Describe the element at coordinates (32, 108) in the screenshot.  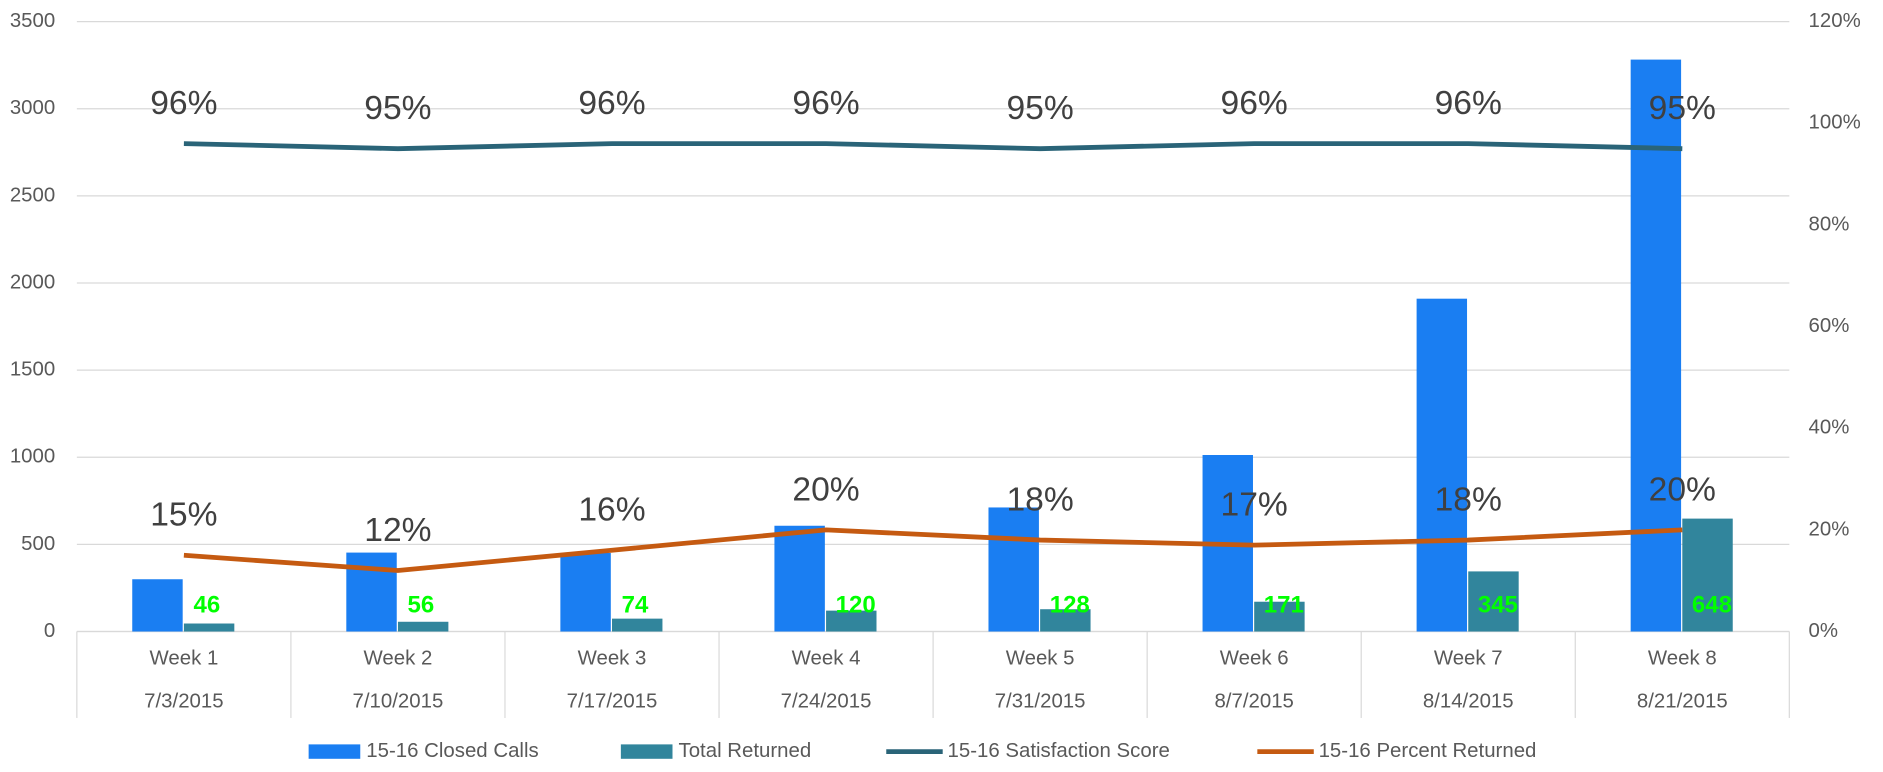
I see `y-tick-label: 3000` at that location.